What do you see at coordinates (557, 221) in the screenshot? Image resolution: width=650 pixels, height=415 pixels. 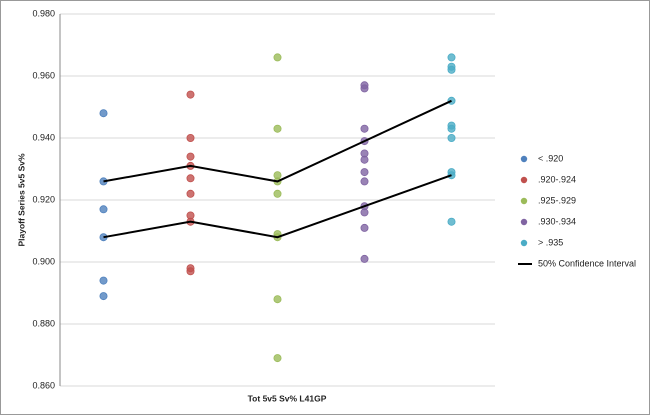 I see `legend-label: .930-.934` at bounding box center [557, 221].